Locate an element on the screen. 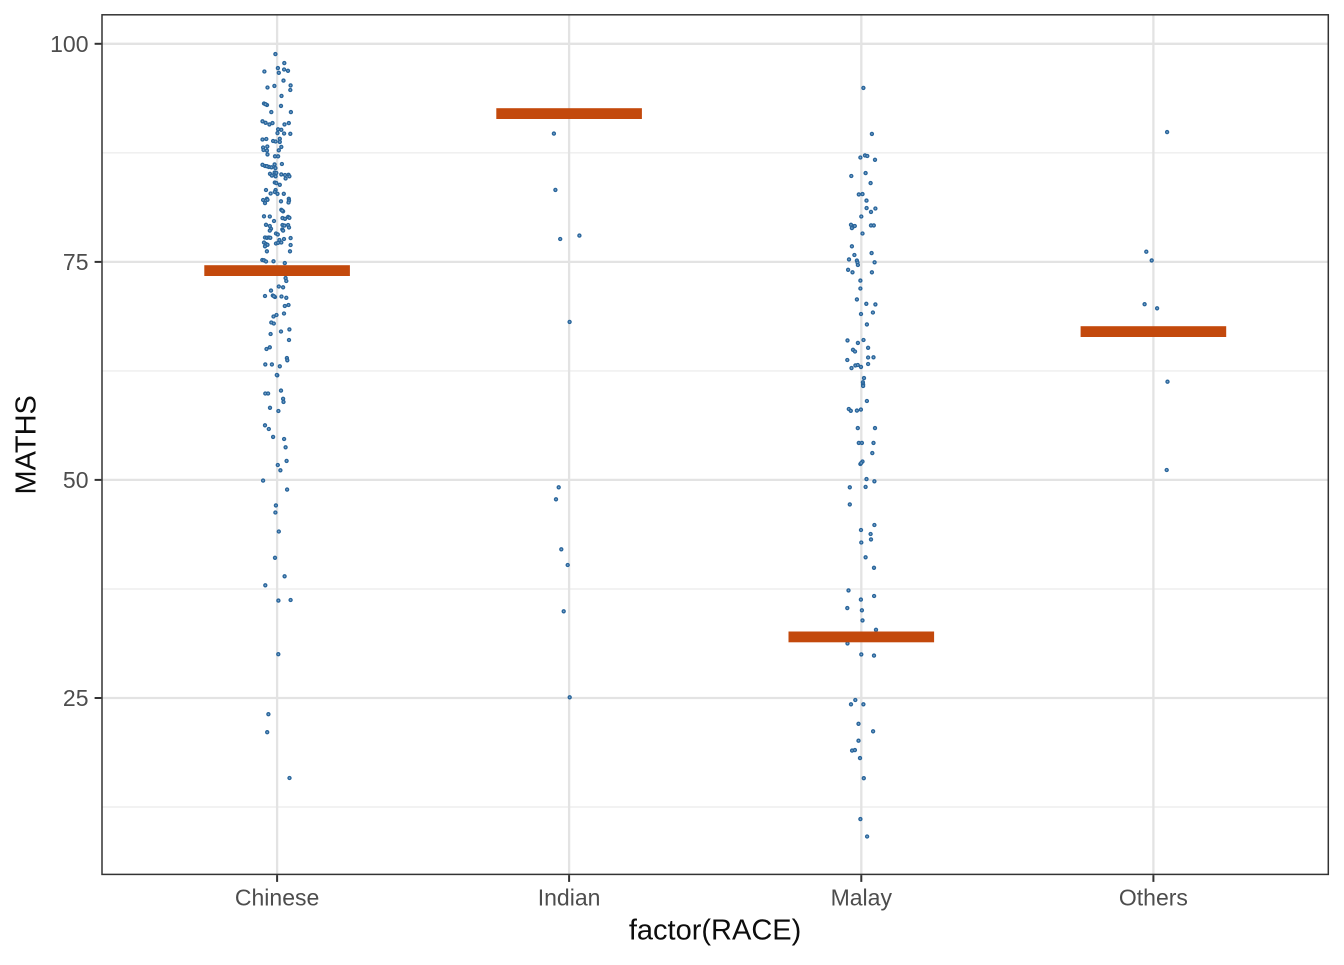  svg-text: 50 is located at coordinates (76, 480).